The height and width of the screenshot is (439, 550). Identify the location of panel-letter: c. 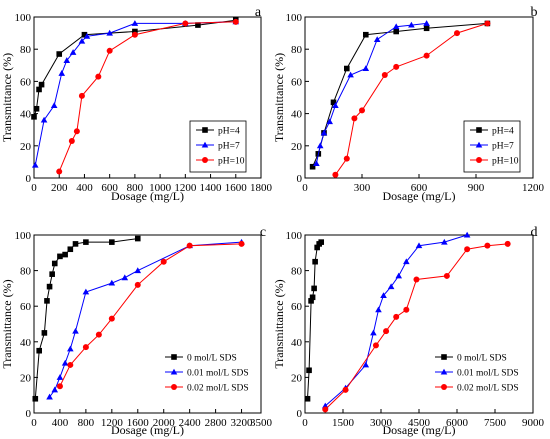
(263, 232).